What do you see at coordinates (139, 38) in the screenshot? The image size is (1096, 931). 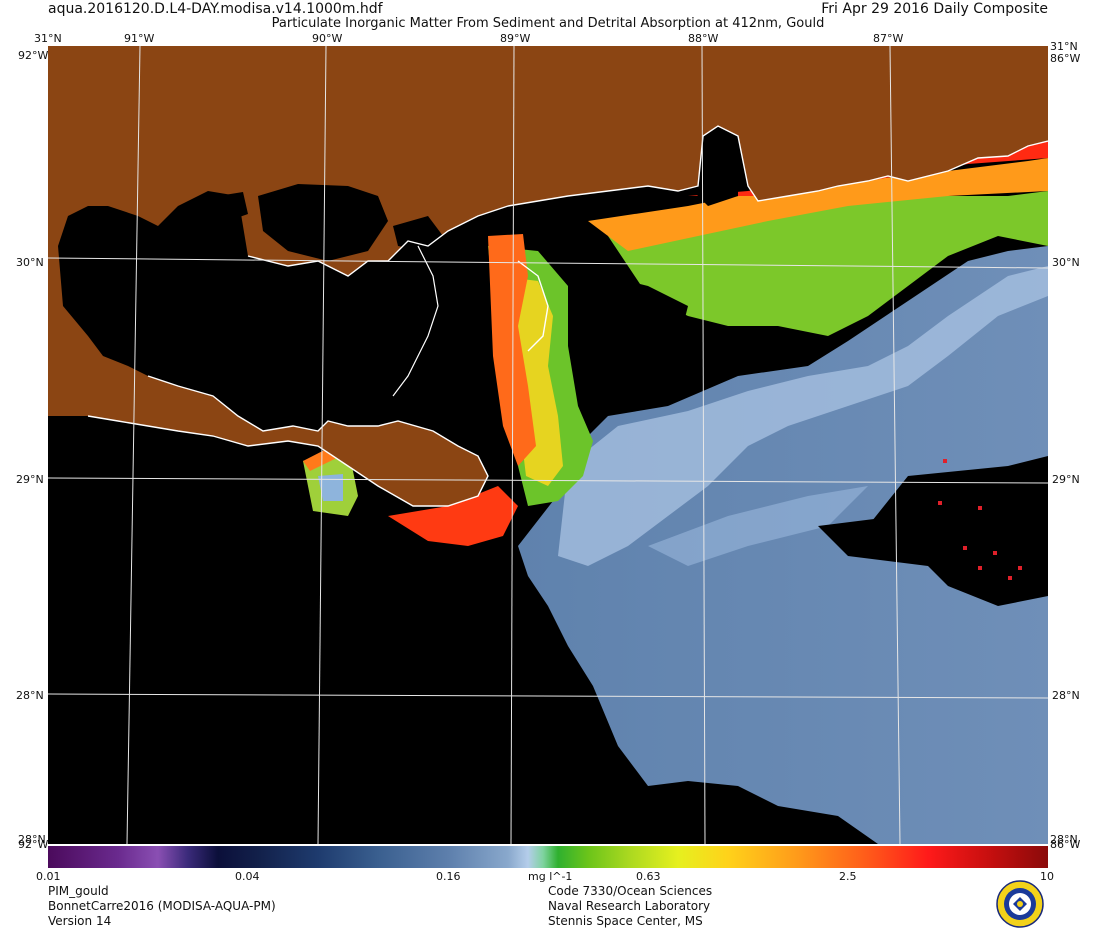 I see `lon-label-top: 91°W` at bounding box center [139, 38].